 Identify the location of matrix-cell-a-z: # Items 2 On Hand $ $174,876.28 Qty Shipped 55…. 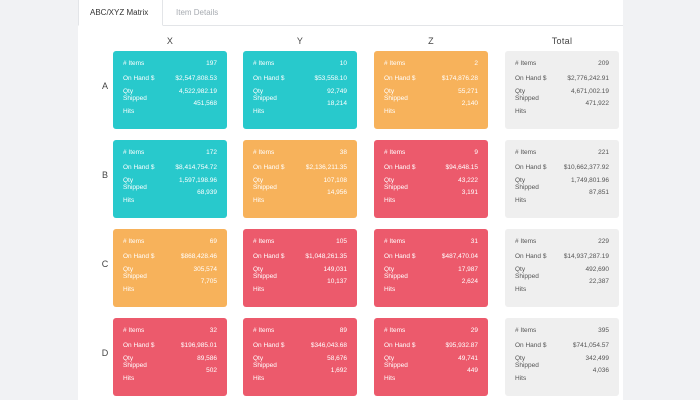
(431, 90).